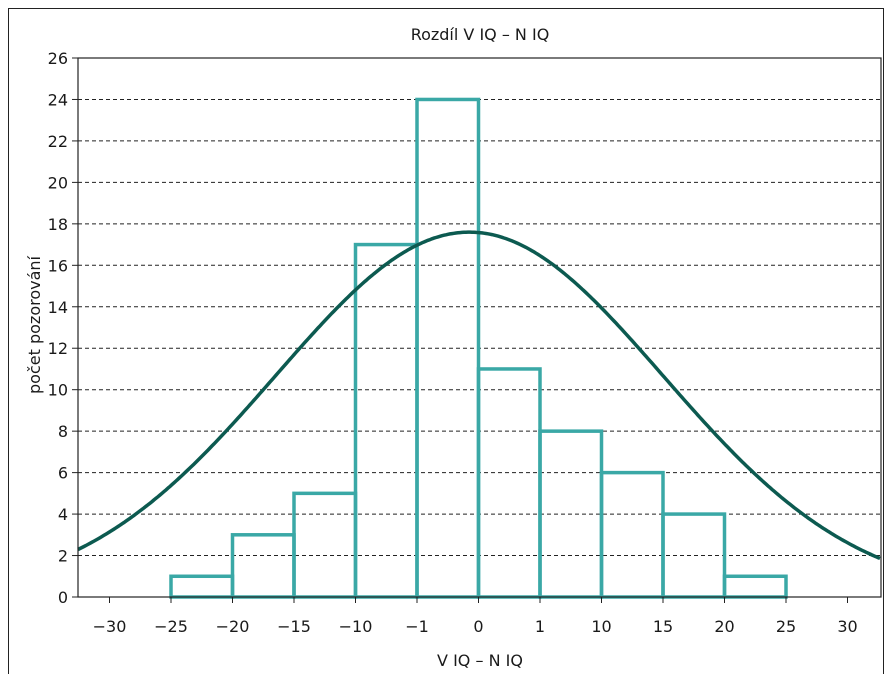 This screenshot has height=675, width=886. I want to click on y-tick-label: 6, so click(63, 473).